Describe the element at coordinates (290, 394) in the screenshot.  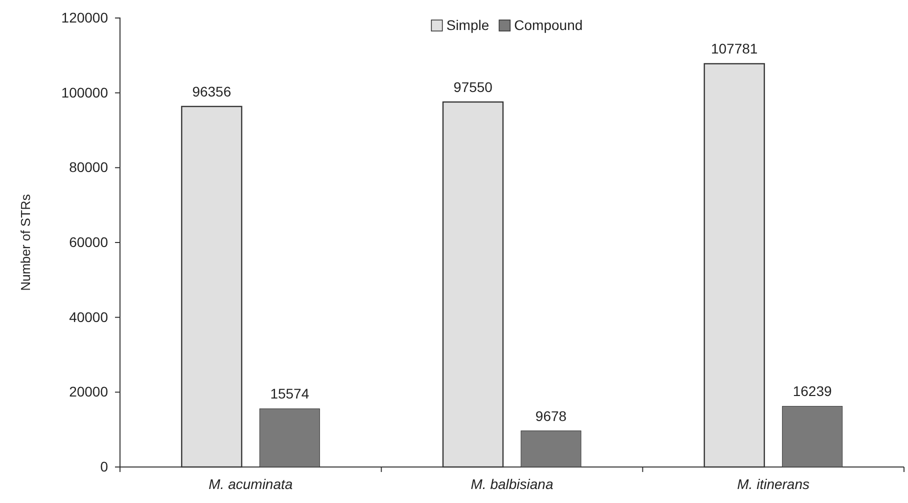
I see `data-label: 15574` at that location.